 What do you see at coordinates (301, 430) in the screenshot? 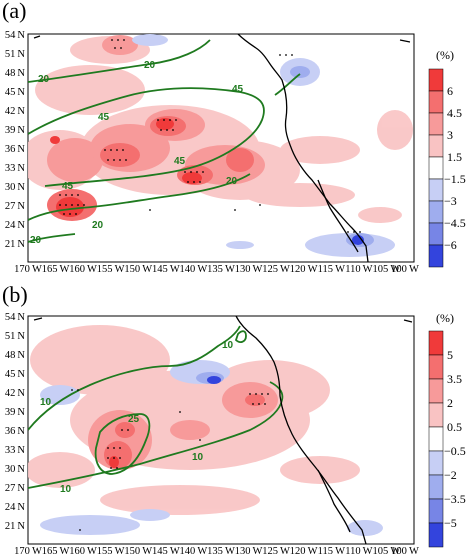
I see `coastline-b` at bounding box center [301, 430].